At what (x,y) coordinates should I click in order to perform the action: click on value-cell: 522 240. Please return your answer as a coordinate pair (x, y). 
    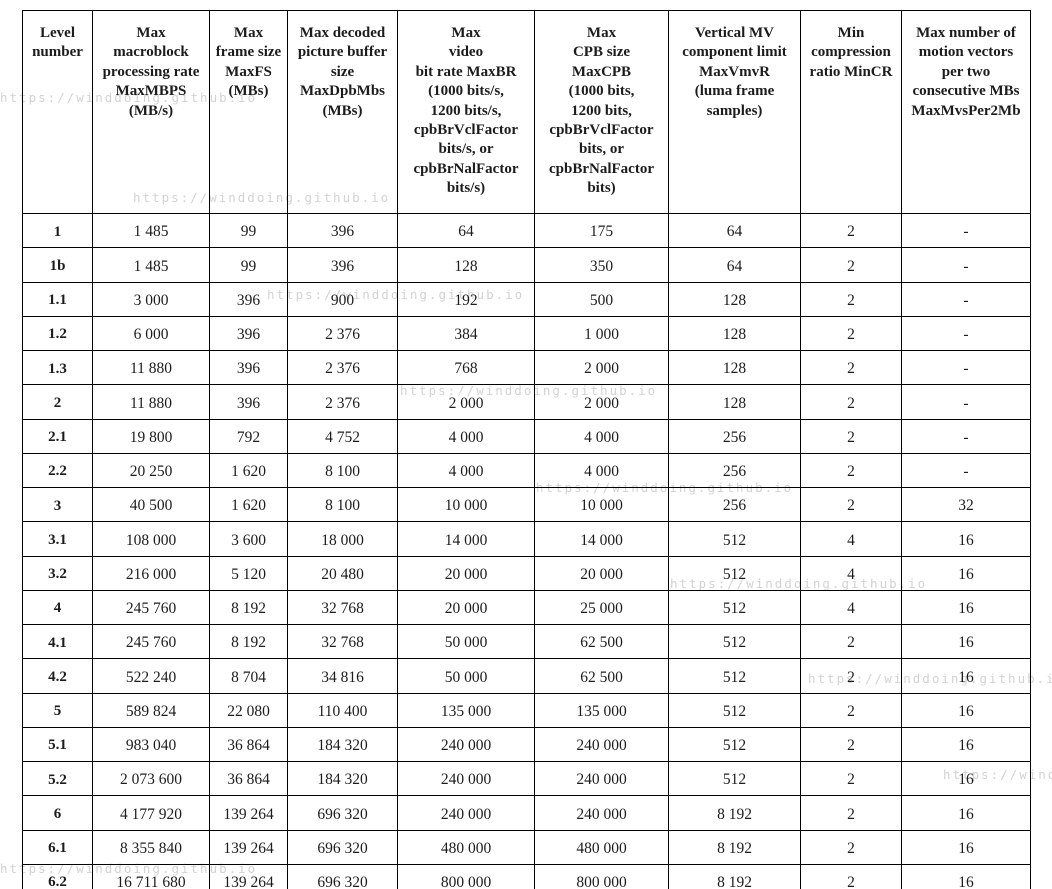
    Looking at the image, I should click on (151, 676).